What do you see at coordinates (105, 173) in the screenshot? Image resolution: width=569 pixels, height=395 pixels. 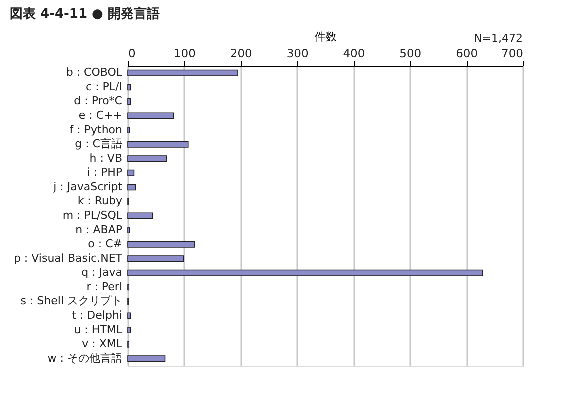 I see `y-tick-label: i : PHP` at bounding box center [105, 173].